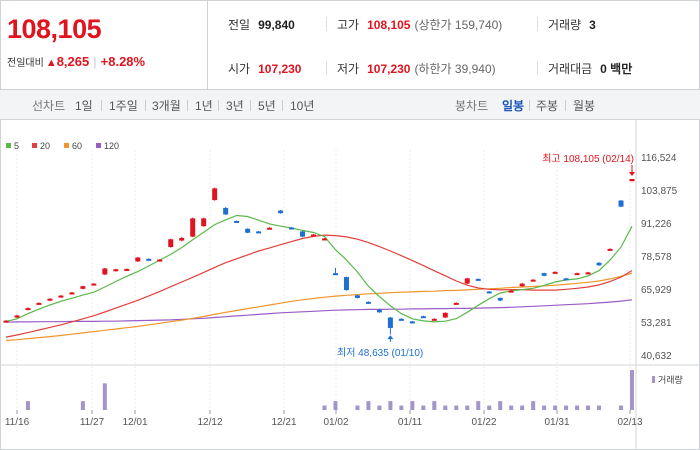  Describe the element at coordinates (302, 106) in the screenshot. I see `period-10y: 10년` at that location.